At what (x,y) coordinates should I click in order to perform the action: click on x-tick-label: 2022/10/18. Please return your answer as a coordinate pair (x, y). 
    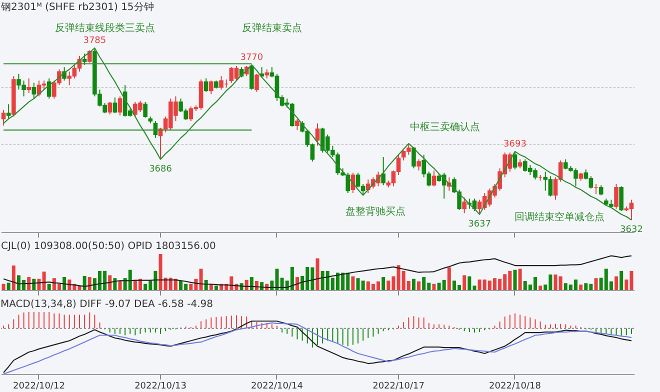
    Looking at the image, I should click on (515, 387).